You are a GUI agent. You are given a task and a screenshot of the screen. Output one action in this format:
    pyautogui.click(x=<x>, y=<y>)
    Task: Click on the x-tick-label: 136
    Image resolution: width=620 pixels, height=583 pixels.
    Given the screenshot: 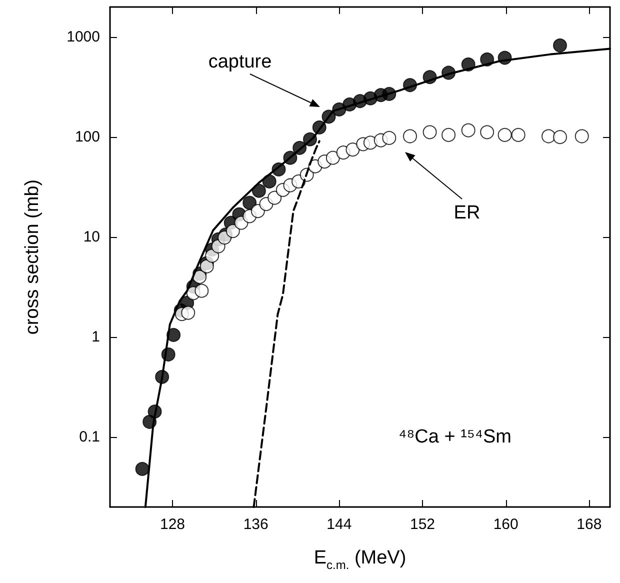 What is the action you would take?
    pyautogui.click(x=255, y=524)
    